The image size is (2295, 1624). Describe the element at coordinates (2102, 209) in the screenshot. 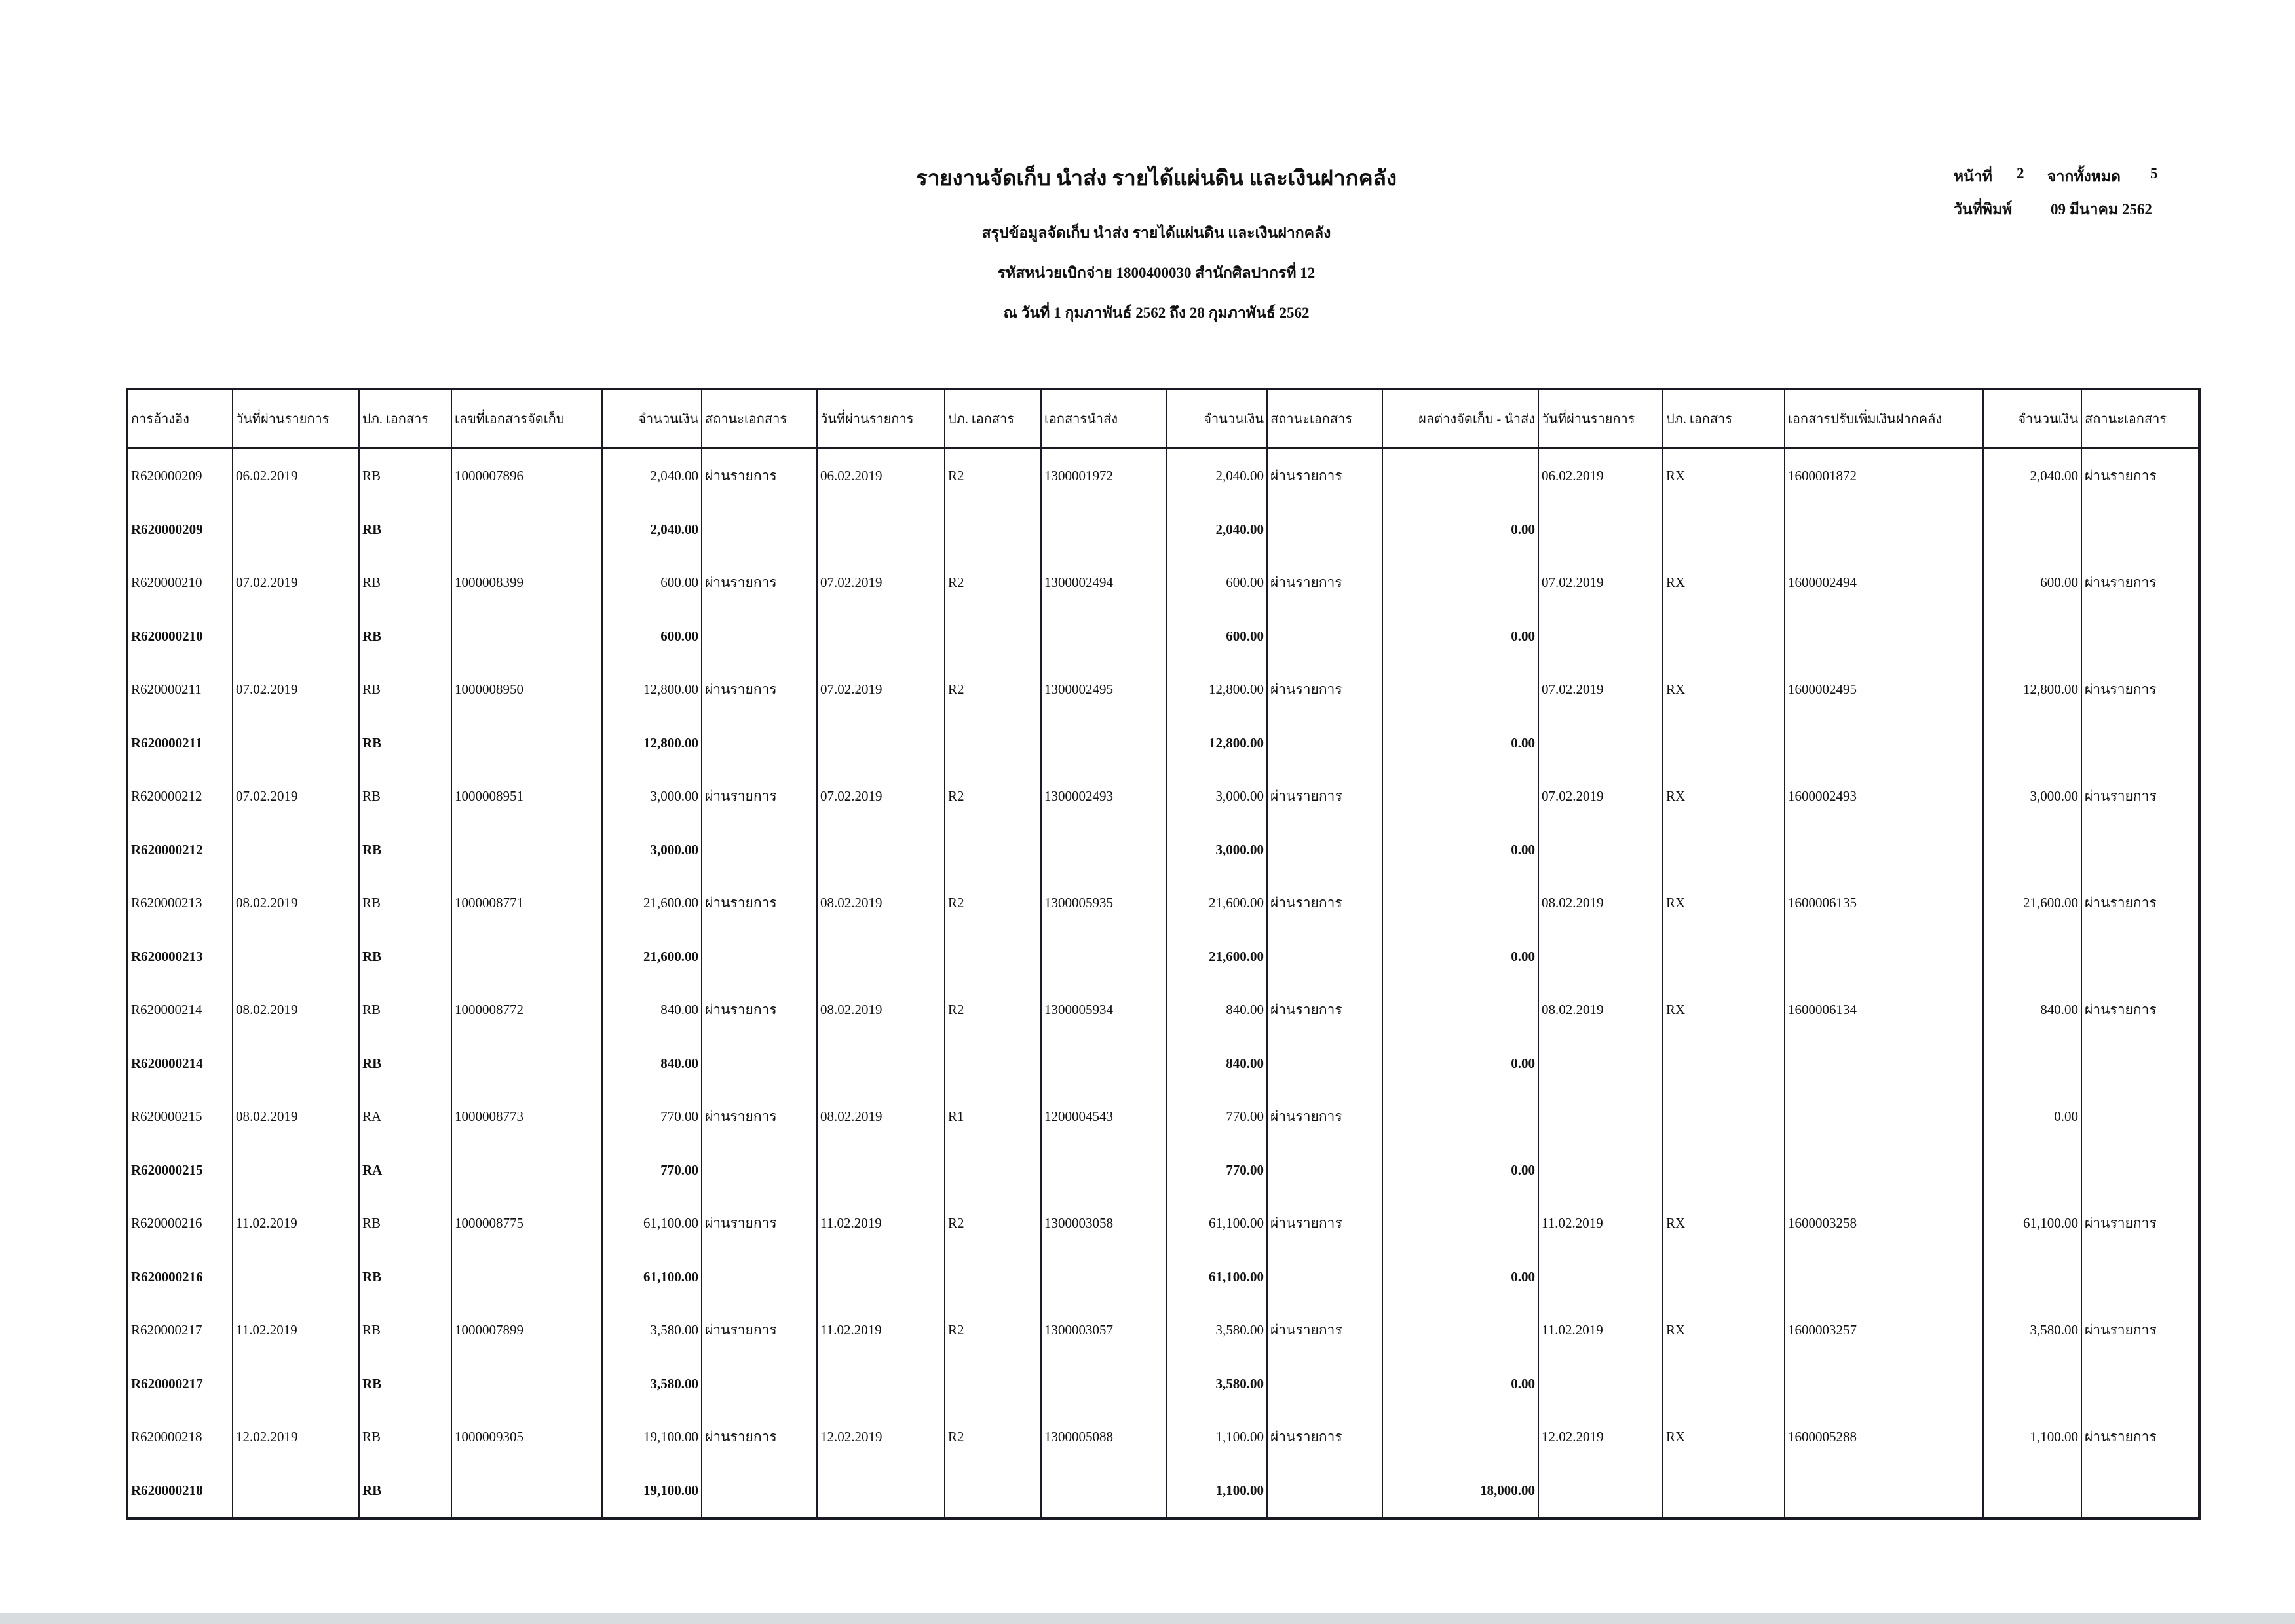

I see `print-date: 09 มีนาคม 2562` at that location.